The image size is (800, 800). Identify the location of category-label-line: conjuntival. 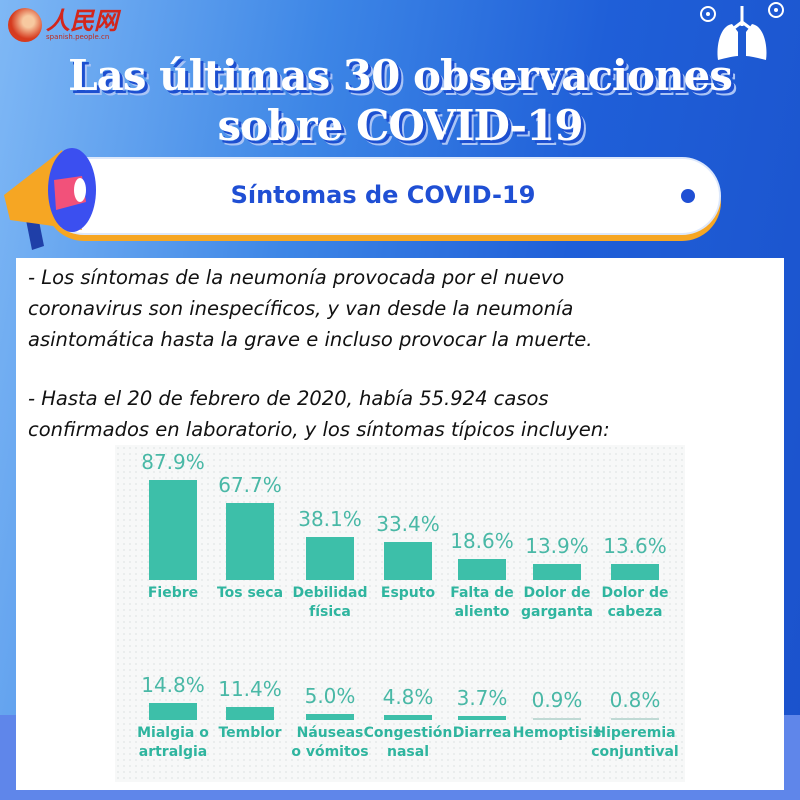
(635, 752).